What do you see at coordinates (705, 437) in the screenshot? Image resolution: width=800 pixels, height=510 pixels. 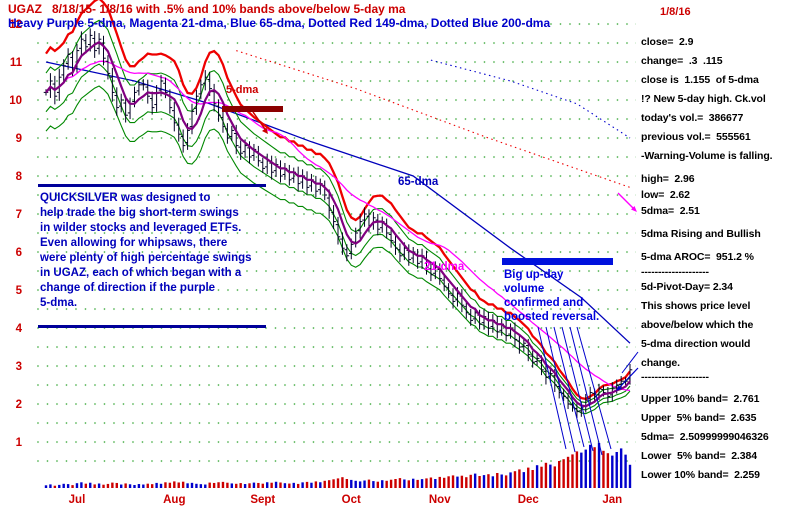 I see `panel-line-5dma-precise: 5dma= 2.50999999046326` at bounding box center [705, 437].